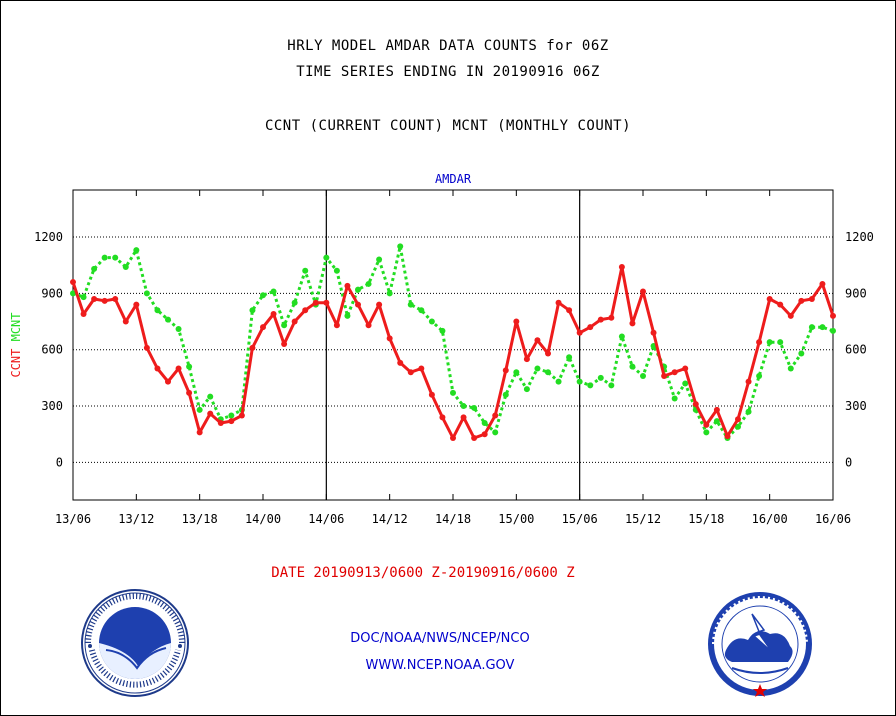  Describe the element at coordinates (516, 519) in the screenshot. I see `xtick-label: 15/00` at that location.